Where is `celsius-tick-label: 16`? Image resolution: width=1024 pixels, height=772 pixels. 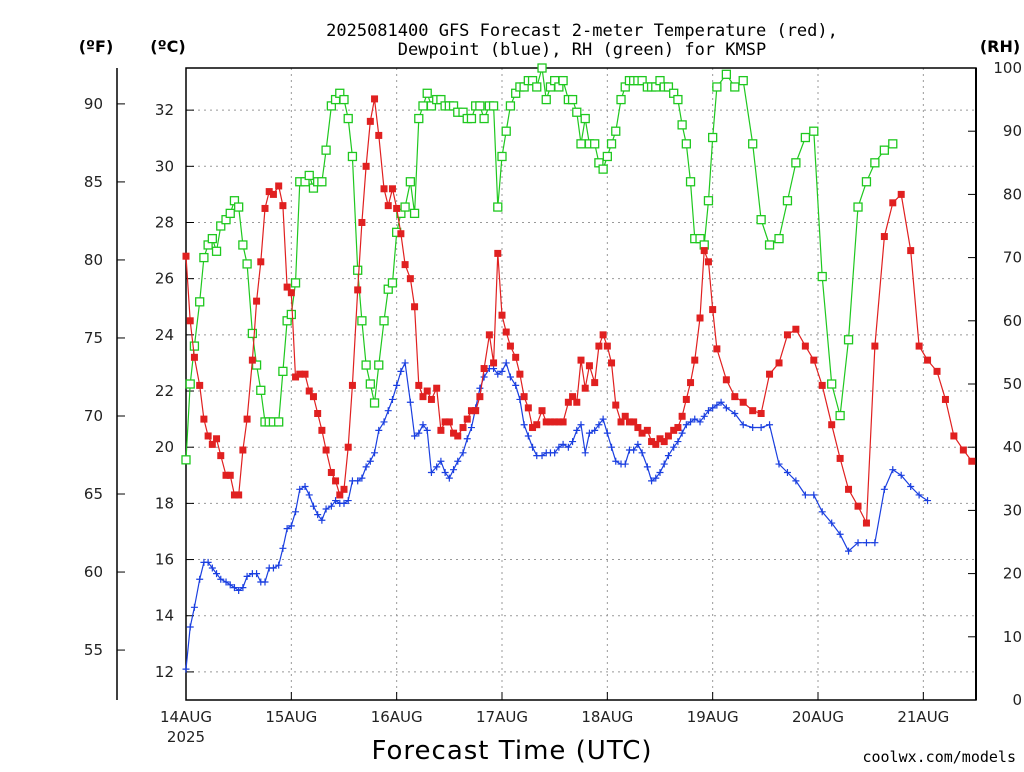 celsius-tick-label: 16 is located at coordinates (164, 560).